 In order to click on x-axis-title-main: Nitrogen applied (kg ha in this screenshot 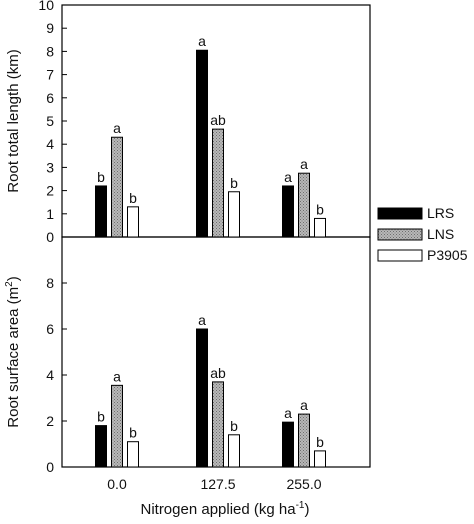, I will do `click(218, 509)`.